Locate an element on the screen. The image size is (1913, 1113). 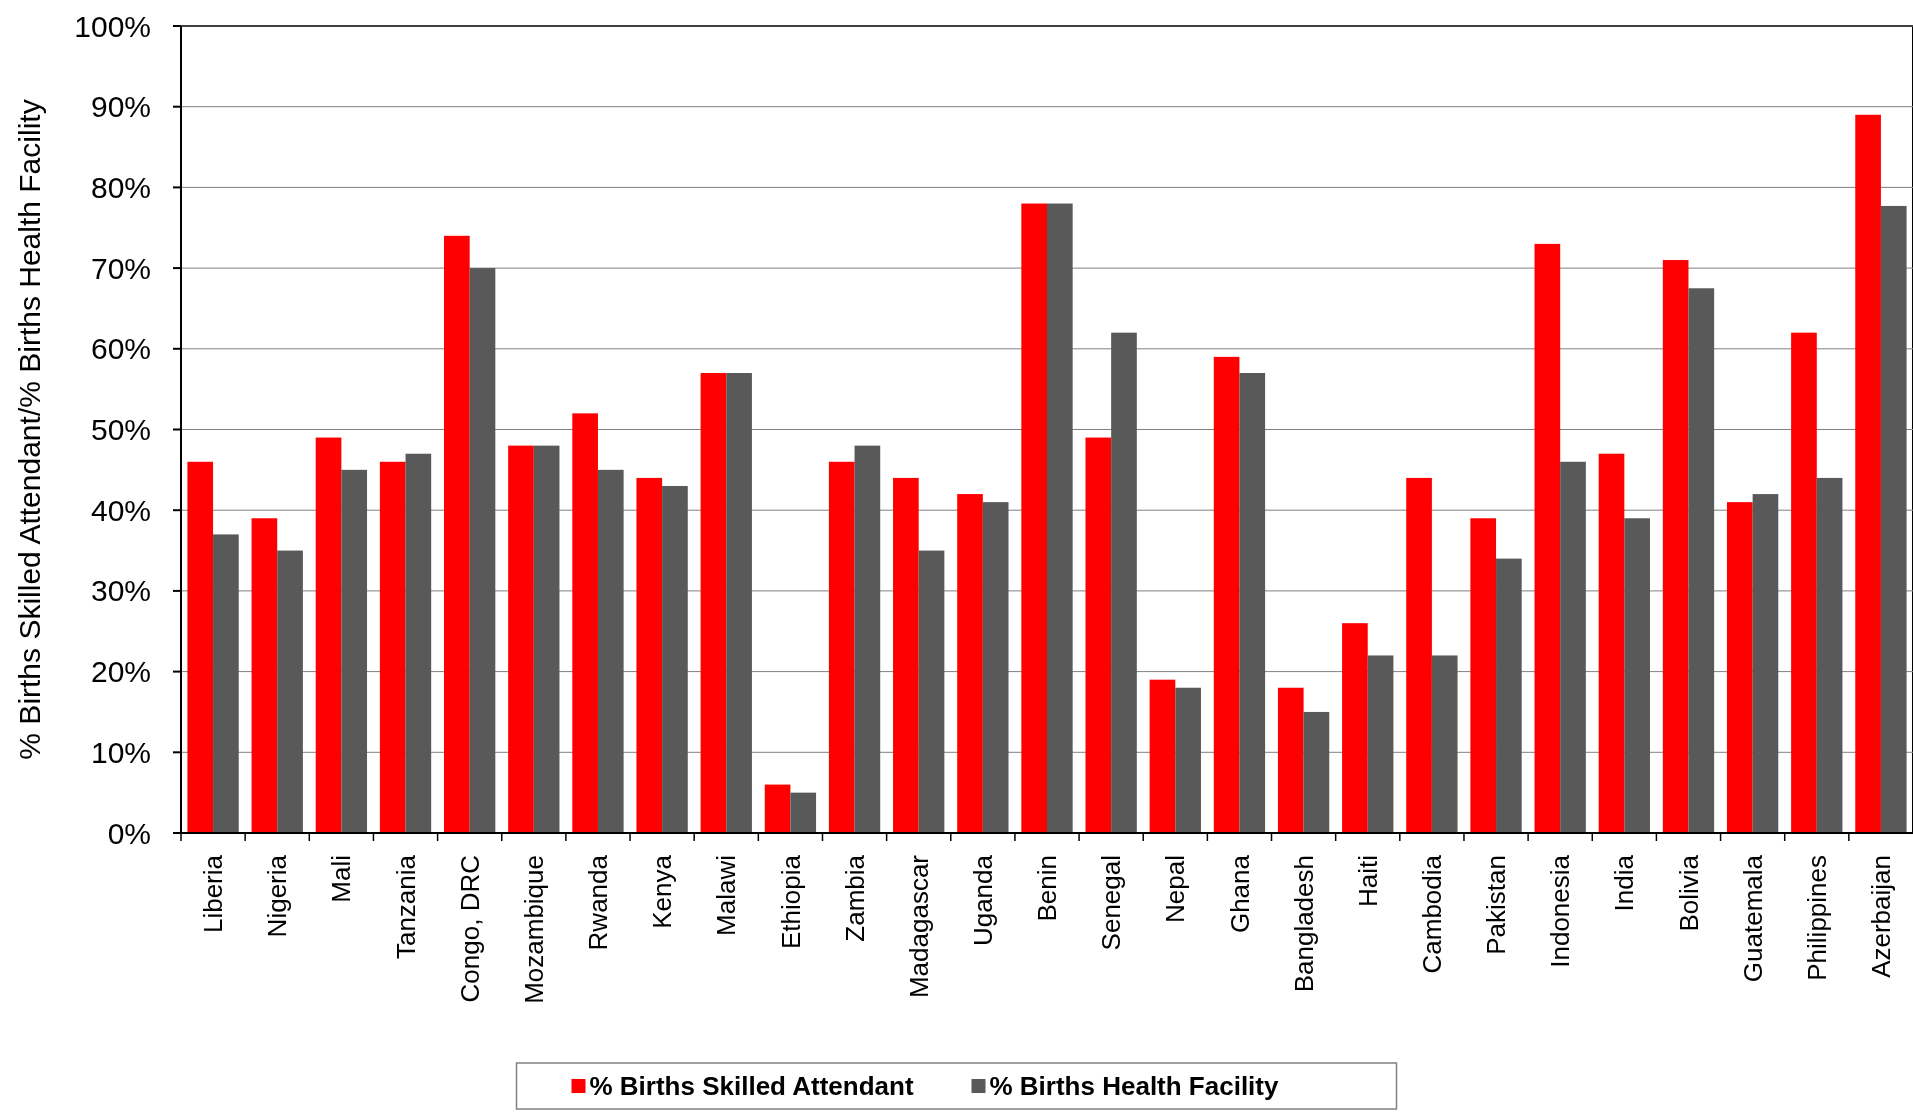
x-tick-label: Azerbaijan is located at coordinates (1881, 916).